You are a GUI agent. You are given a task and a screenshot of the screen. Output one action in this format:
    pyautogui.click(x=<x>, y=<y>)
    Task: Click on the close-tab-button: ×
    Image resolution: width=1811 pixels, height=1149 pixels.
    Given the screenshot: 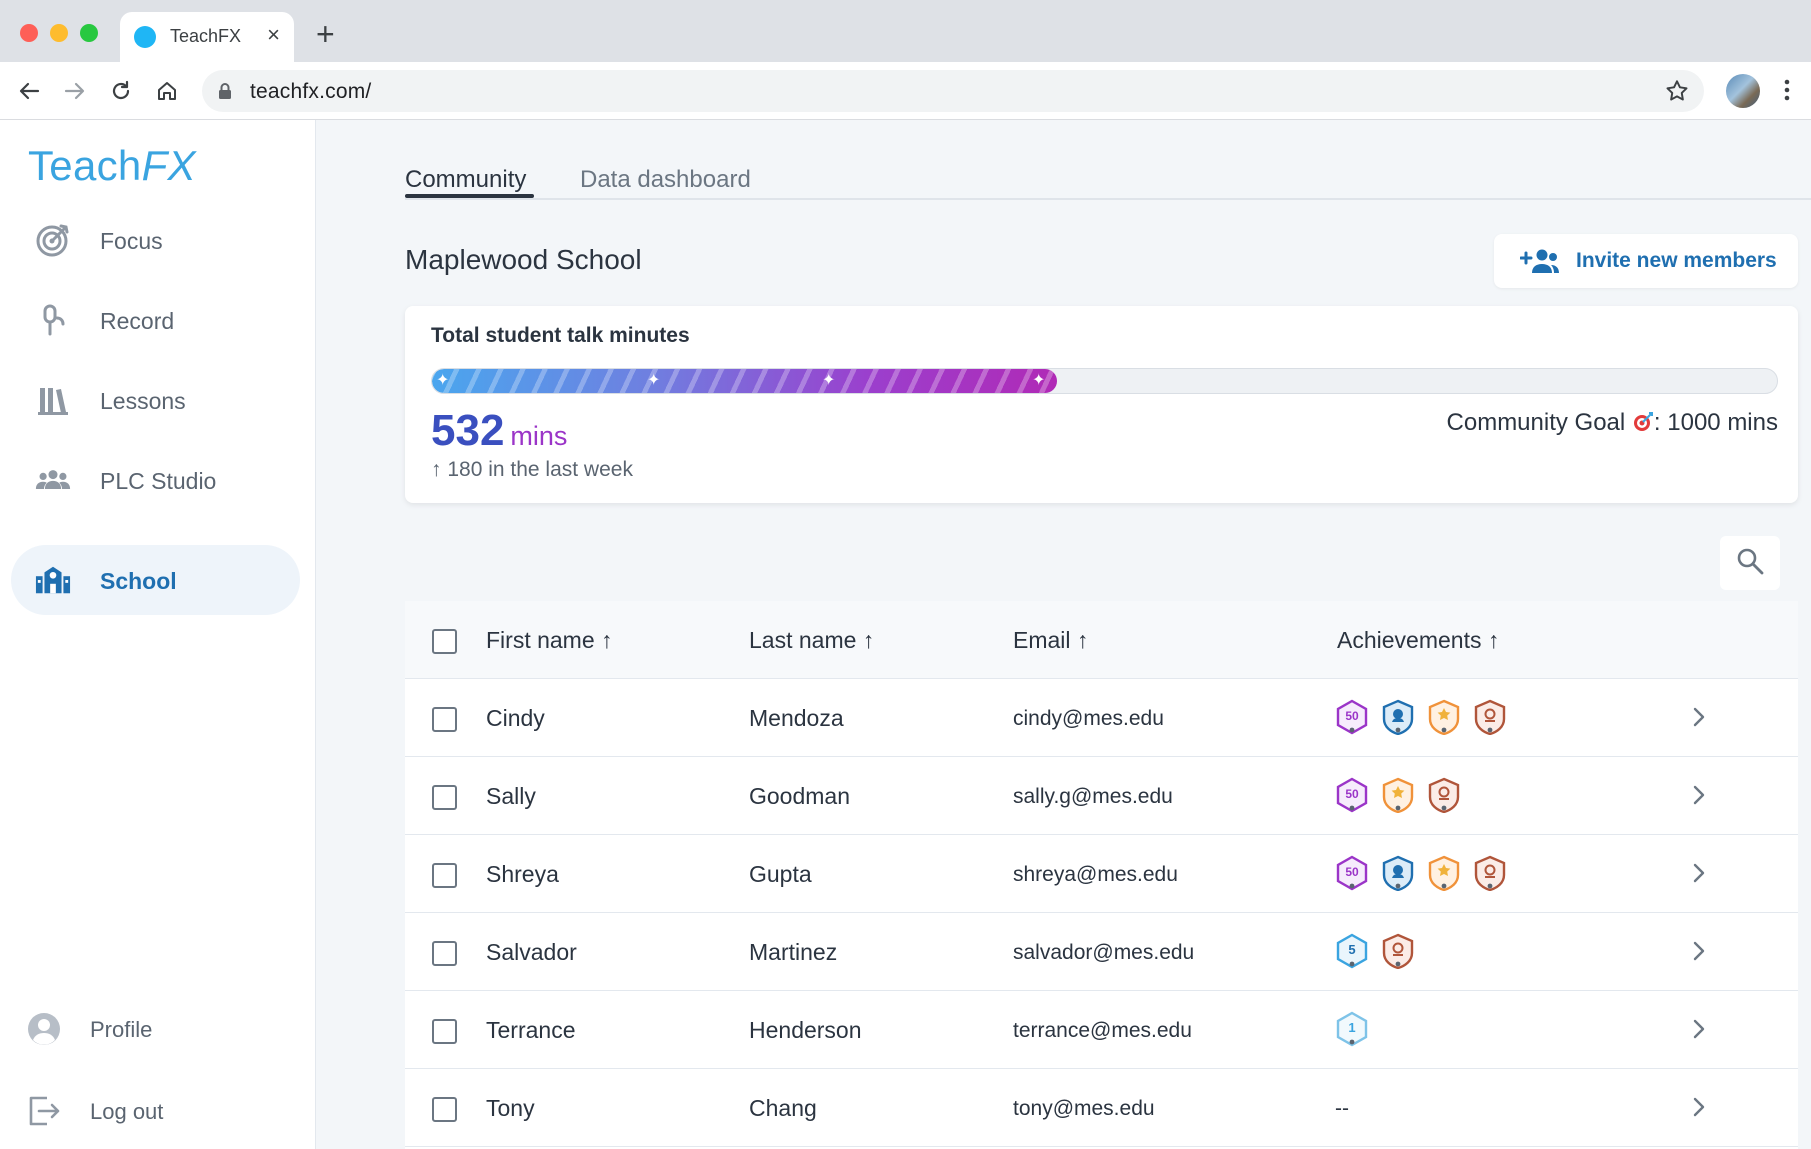 What is the action you would take?
    pyautogui.click(x=273, y=34)
    